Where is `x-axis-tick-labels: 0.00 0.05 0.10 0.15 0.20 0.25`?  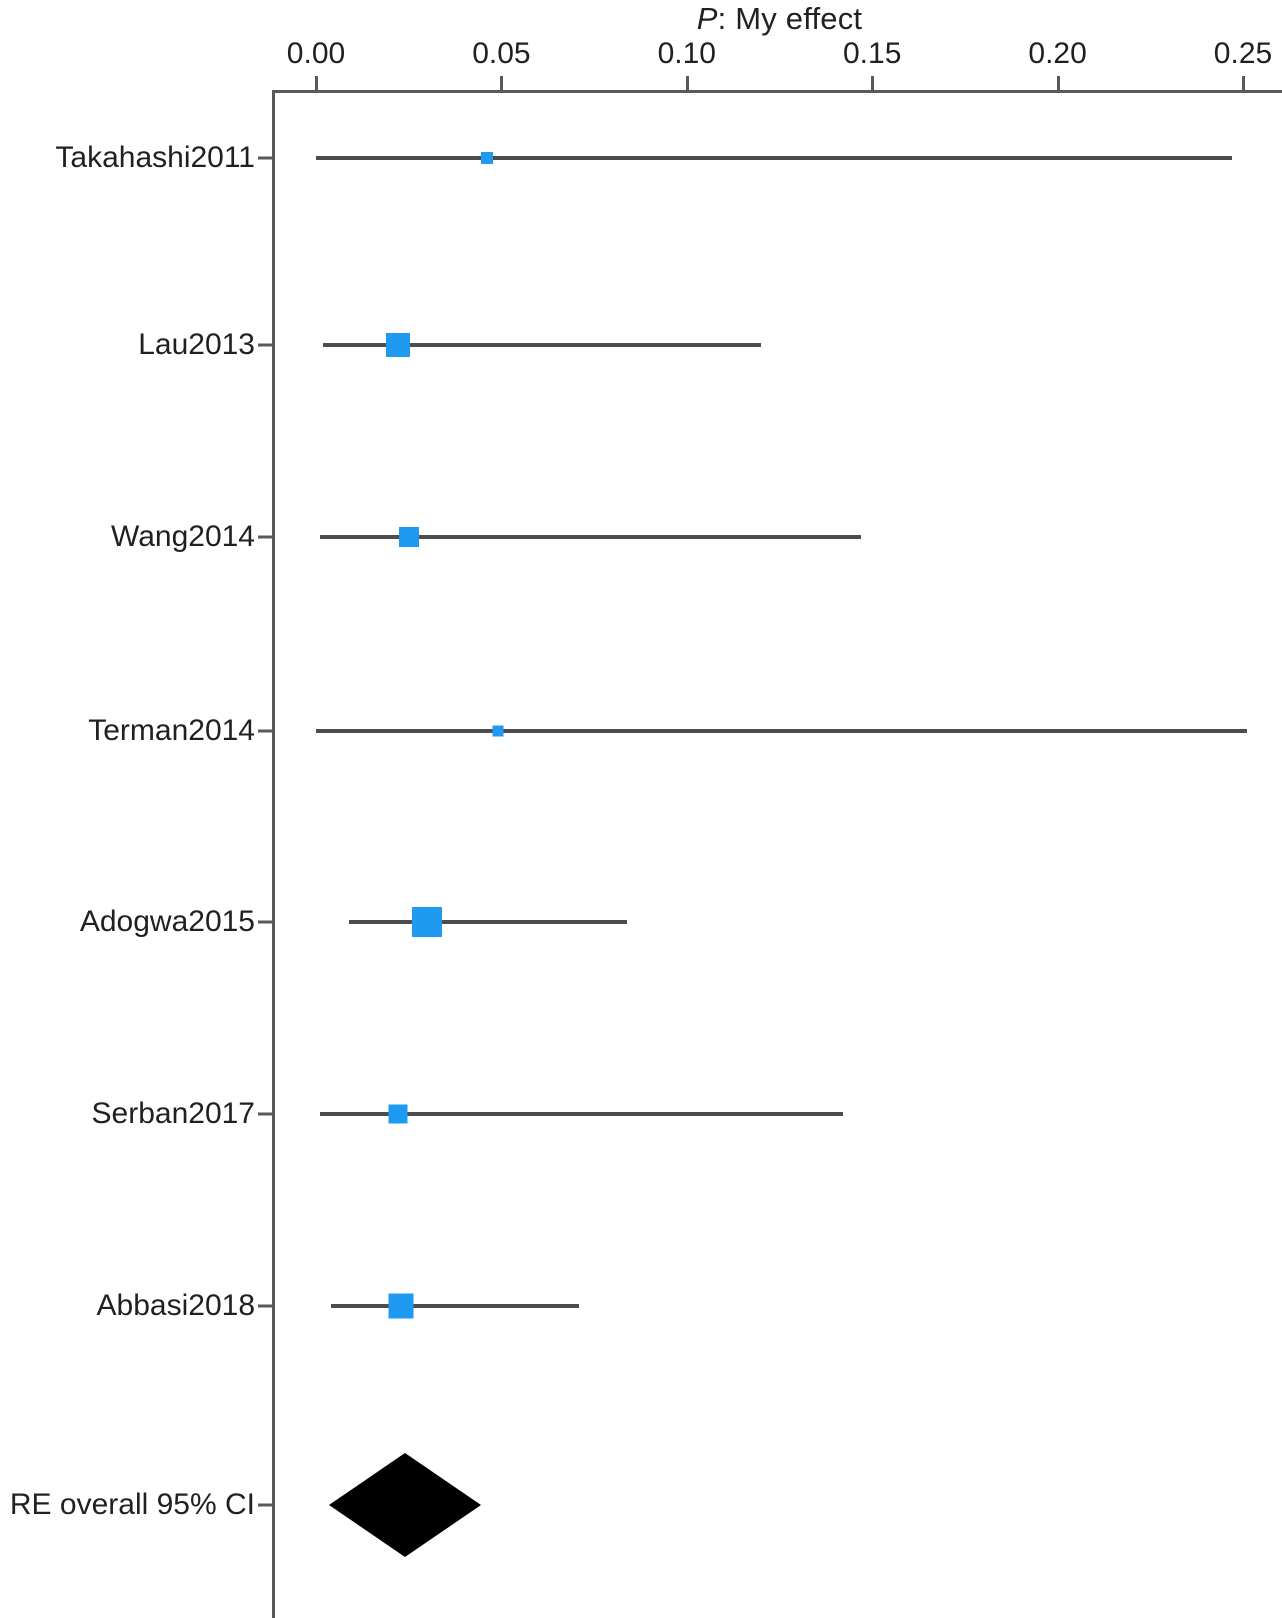 x-axis-tick-labels: 0.00 0.05 0.10 0.15 0.20 0.25 is located at coordinates (641, 55).